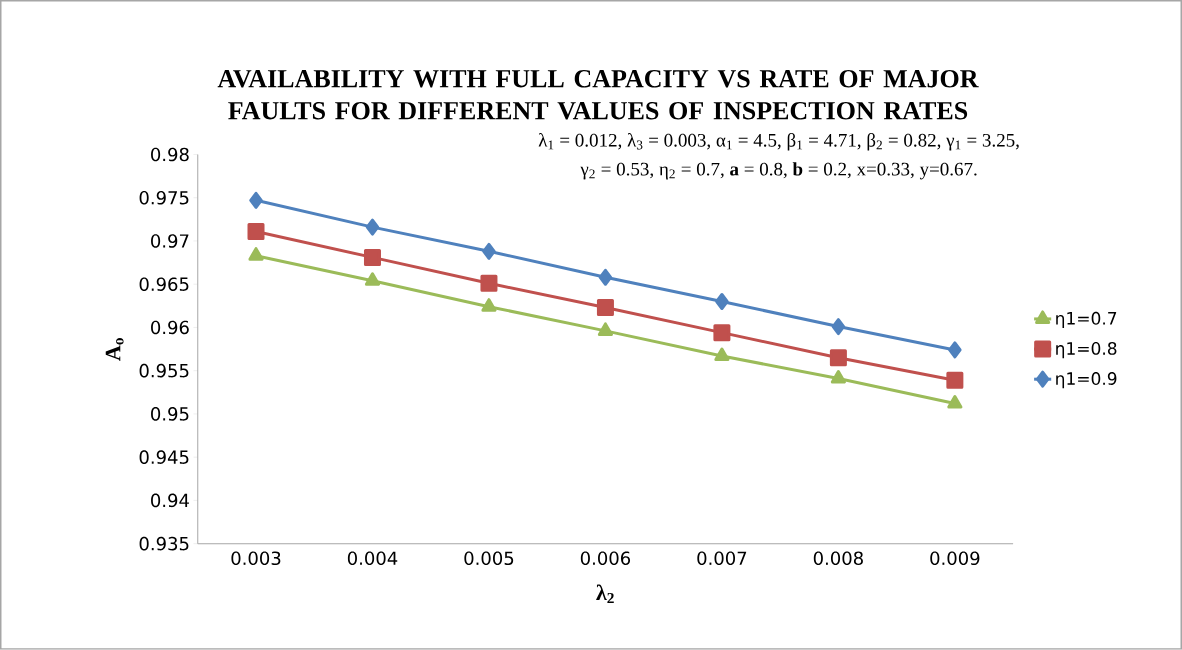 The height and width of the screenshot is (650, 1182). Describe the element at coordinates (489, 558) in the screenshot. I see `x-tick-label: 0.005` at that location.